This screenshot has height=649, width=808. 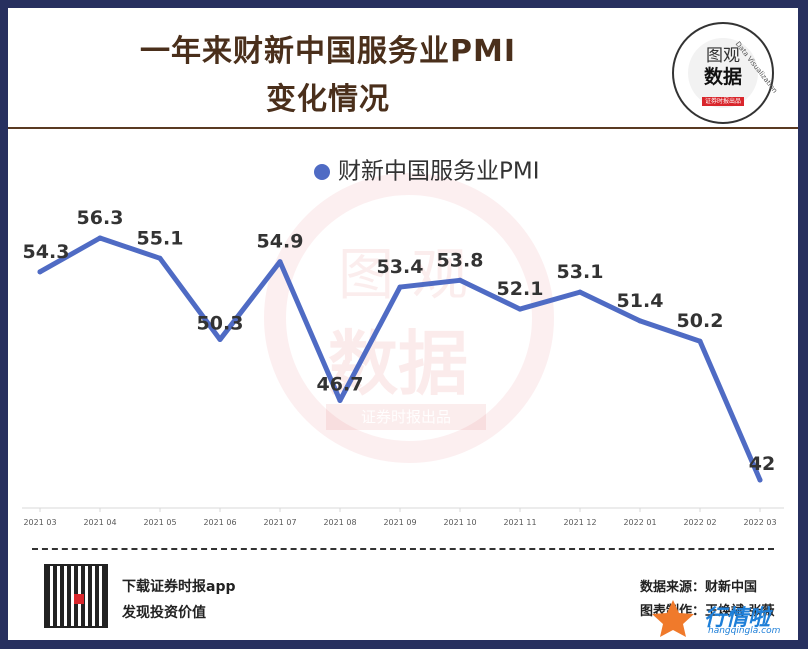 I want to click on data-label: 54.3, so click(x=46, y=252).